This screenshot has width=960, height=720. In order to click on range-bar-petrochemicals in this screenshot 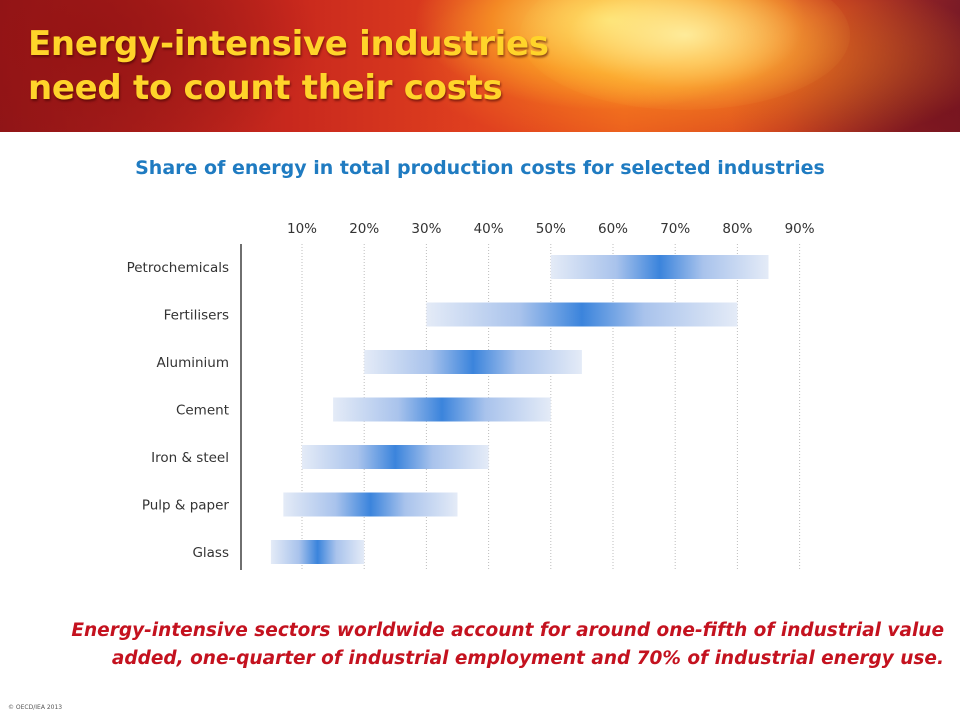, I will do `click(659, 267)`.